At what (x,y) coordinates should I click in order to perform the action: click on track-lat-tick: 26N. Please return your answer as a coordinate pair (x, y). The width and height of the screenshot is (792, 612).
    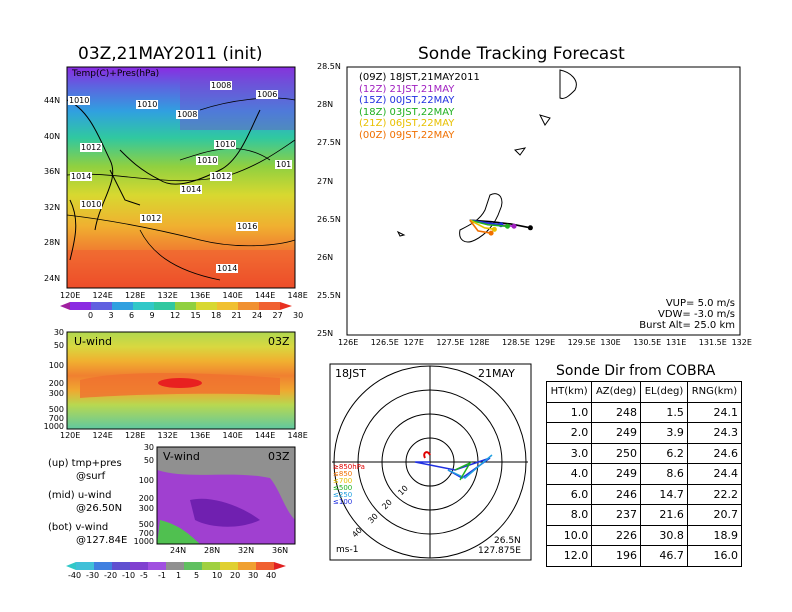
    Looking at the image, I should click on (325, 257).